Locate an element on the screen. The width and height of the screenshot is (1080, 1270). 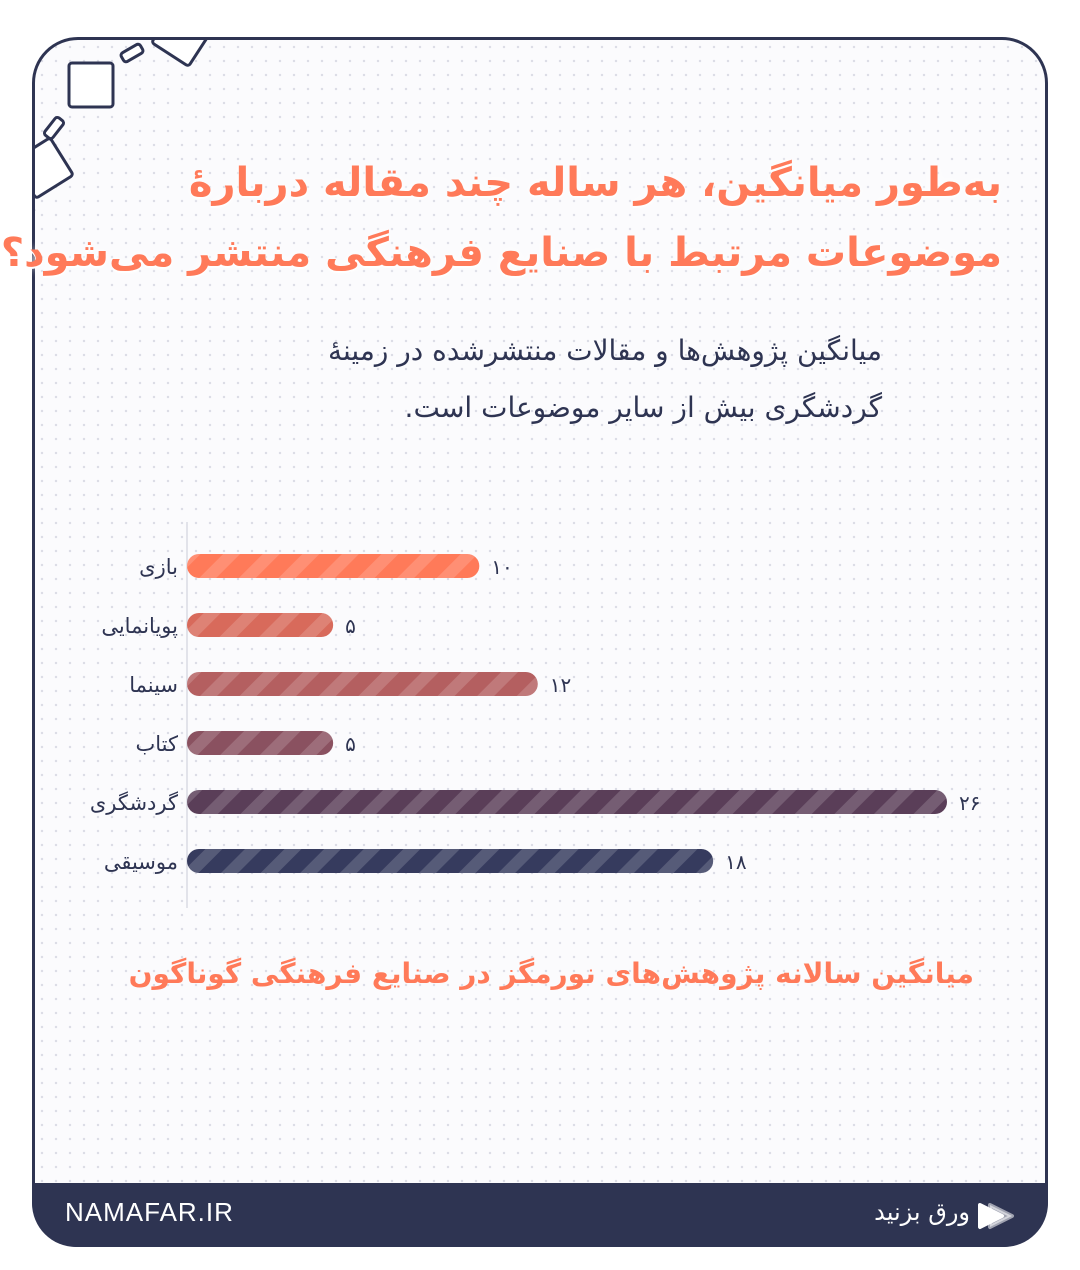
value-label-5: ۱۸ is located at coordinates (736, 862).